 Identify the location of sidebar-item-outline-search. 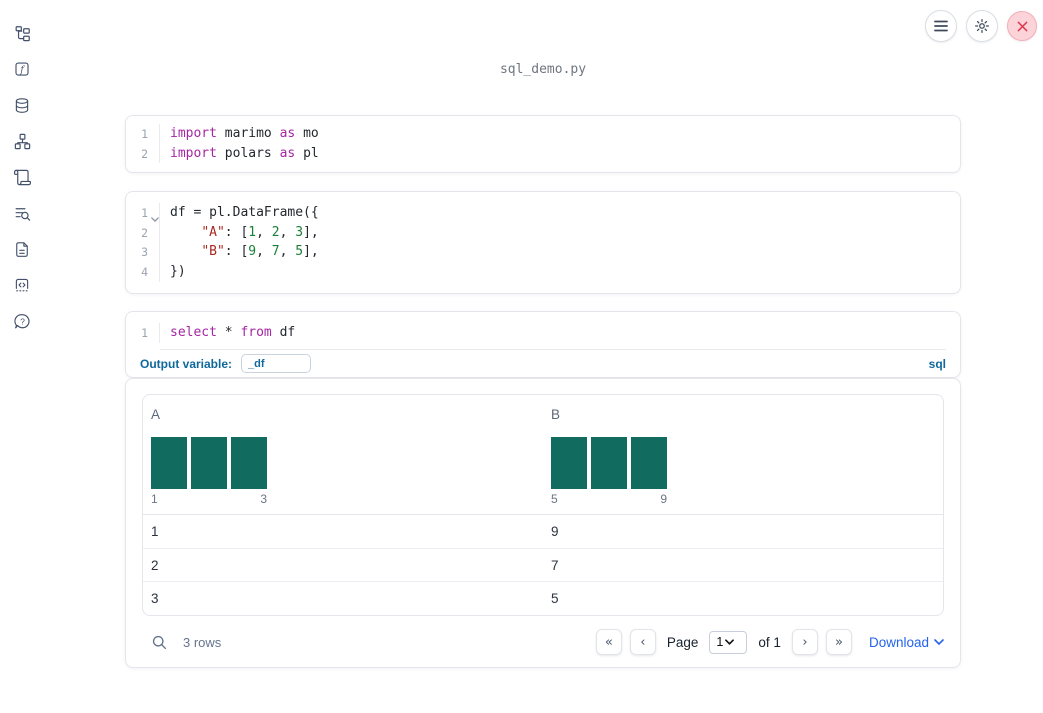
(22, 213).